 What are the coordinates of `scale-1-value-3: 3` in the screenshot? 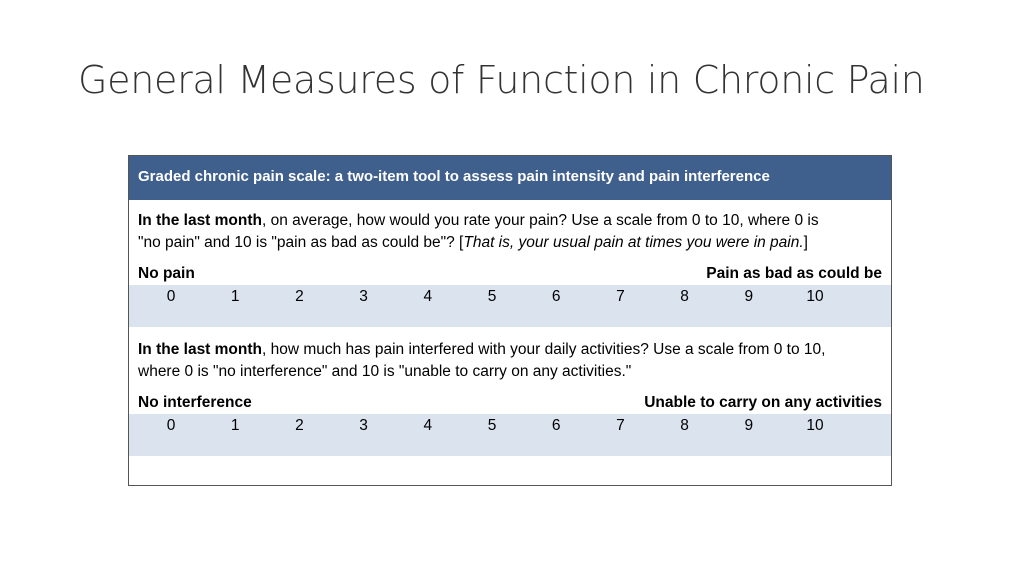 It's located at (363, 296).